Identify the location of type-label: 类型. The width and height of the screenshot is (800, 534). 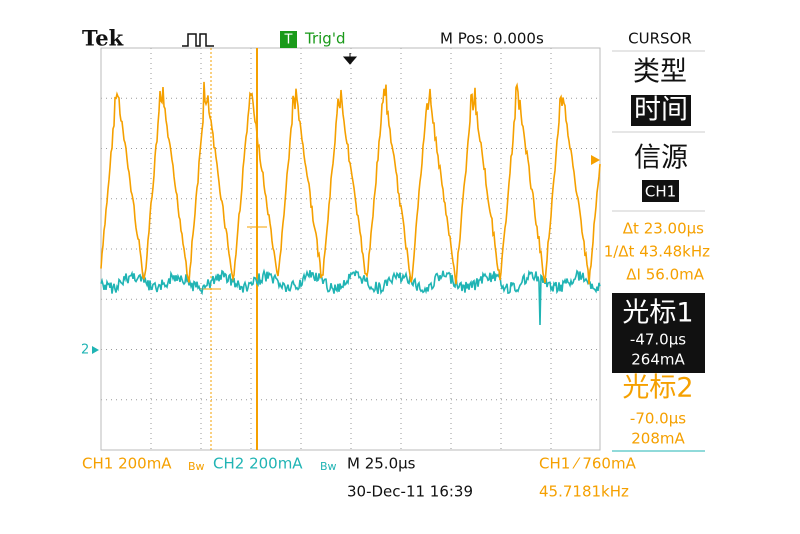
(660, 72).